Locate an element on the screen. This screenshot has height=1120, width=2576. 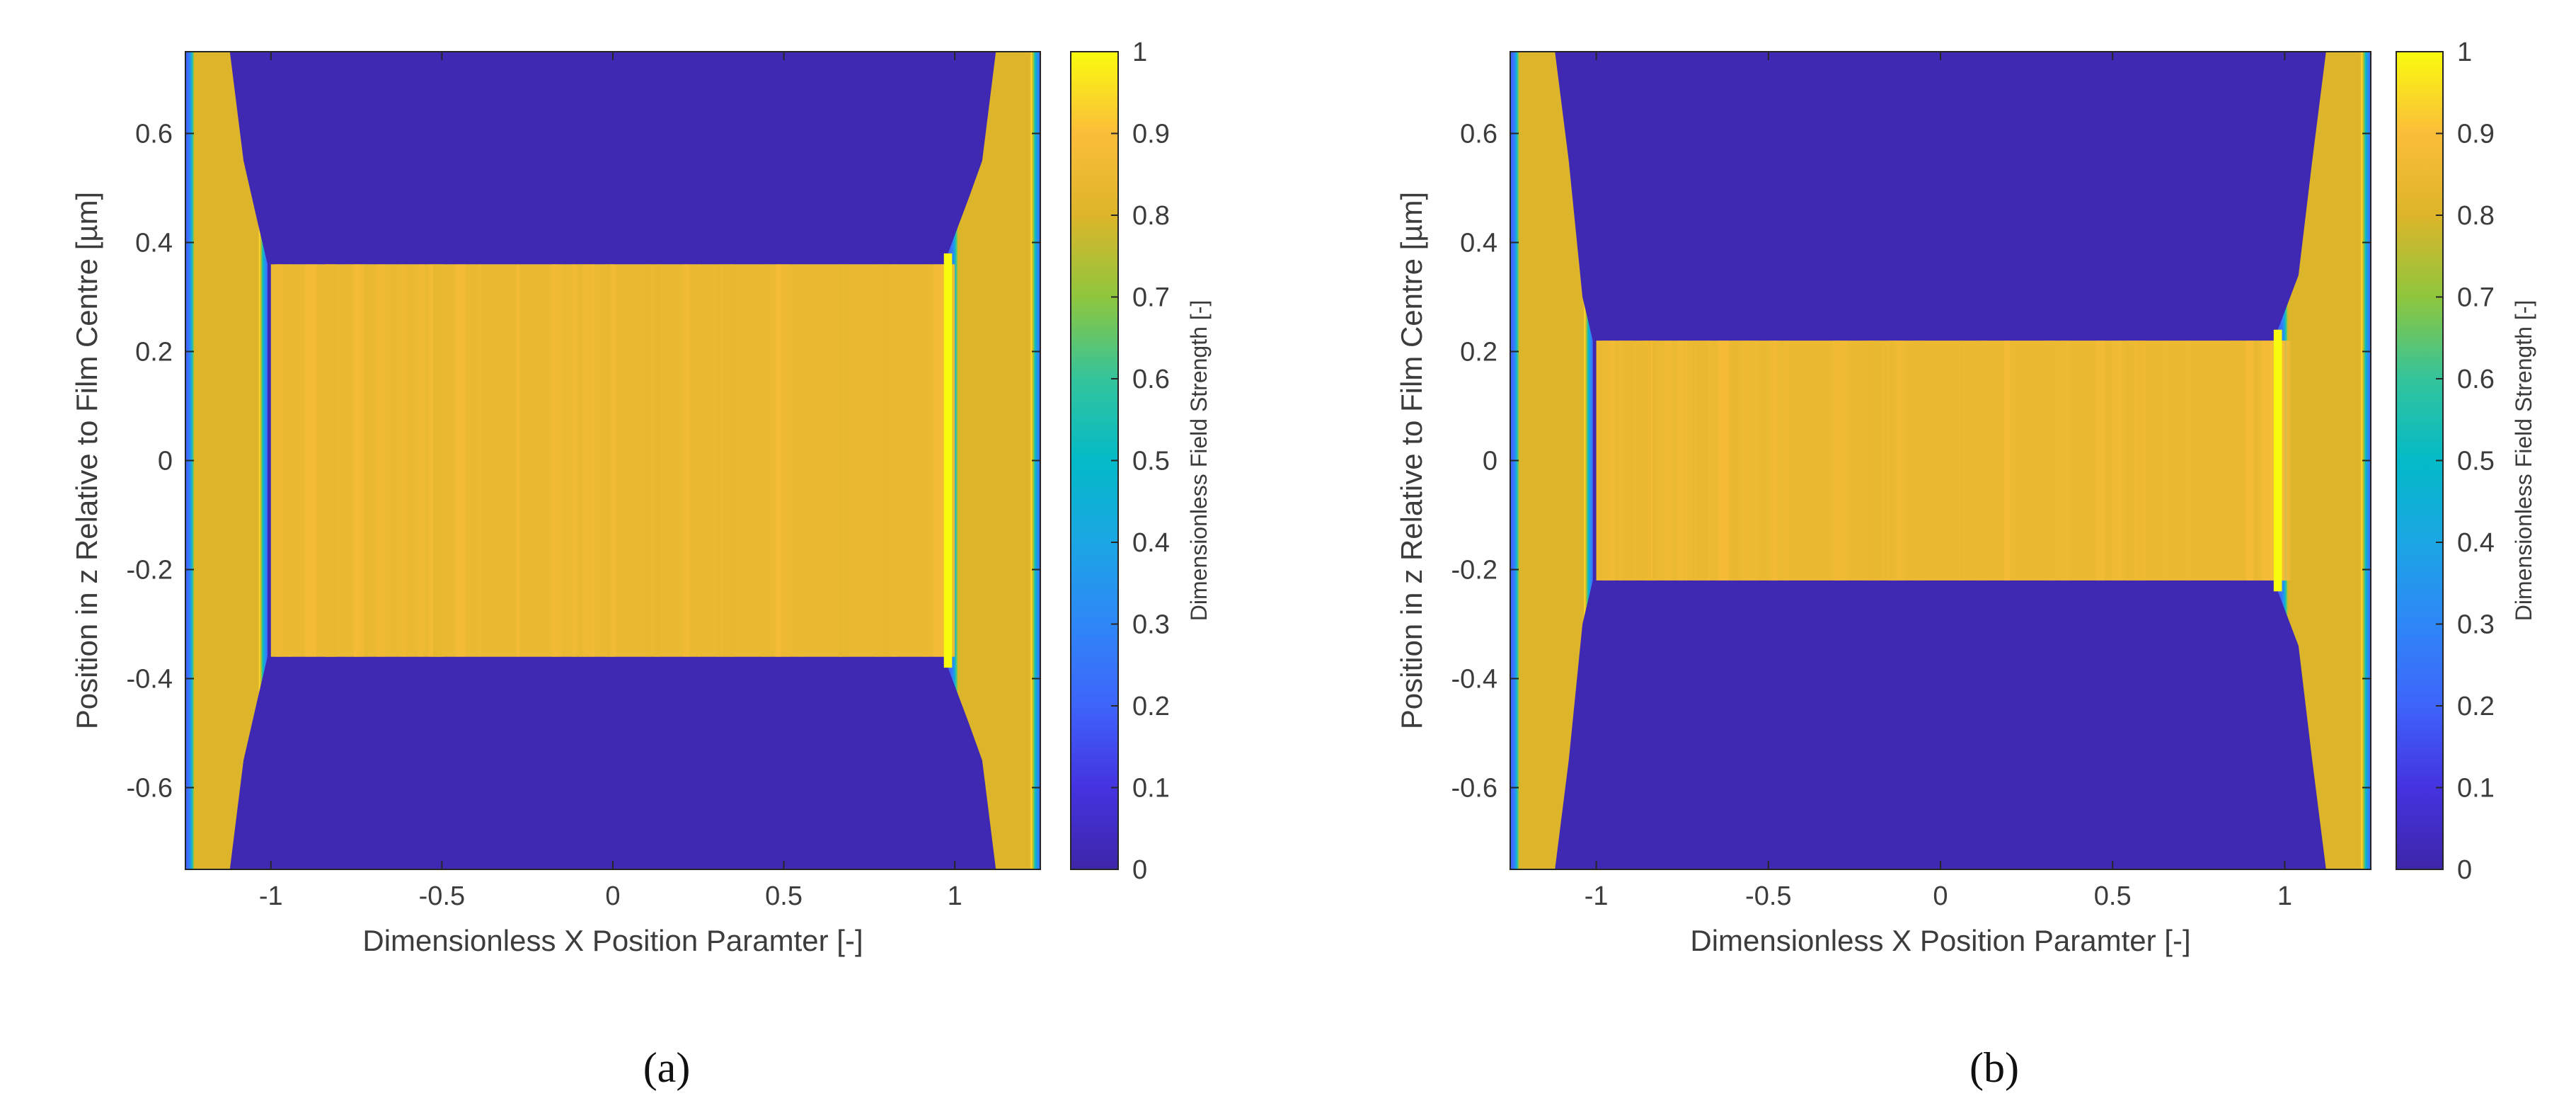
y-tick-label: -0.2 is located at coordinates (1474, 570).